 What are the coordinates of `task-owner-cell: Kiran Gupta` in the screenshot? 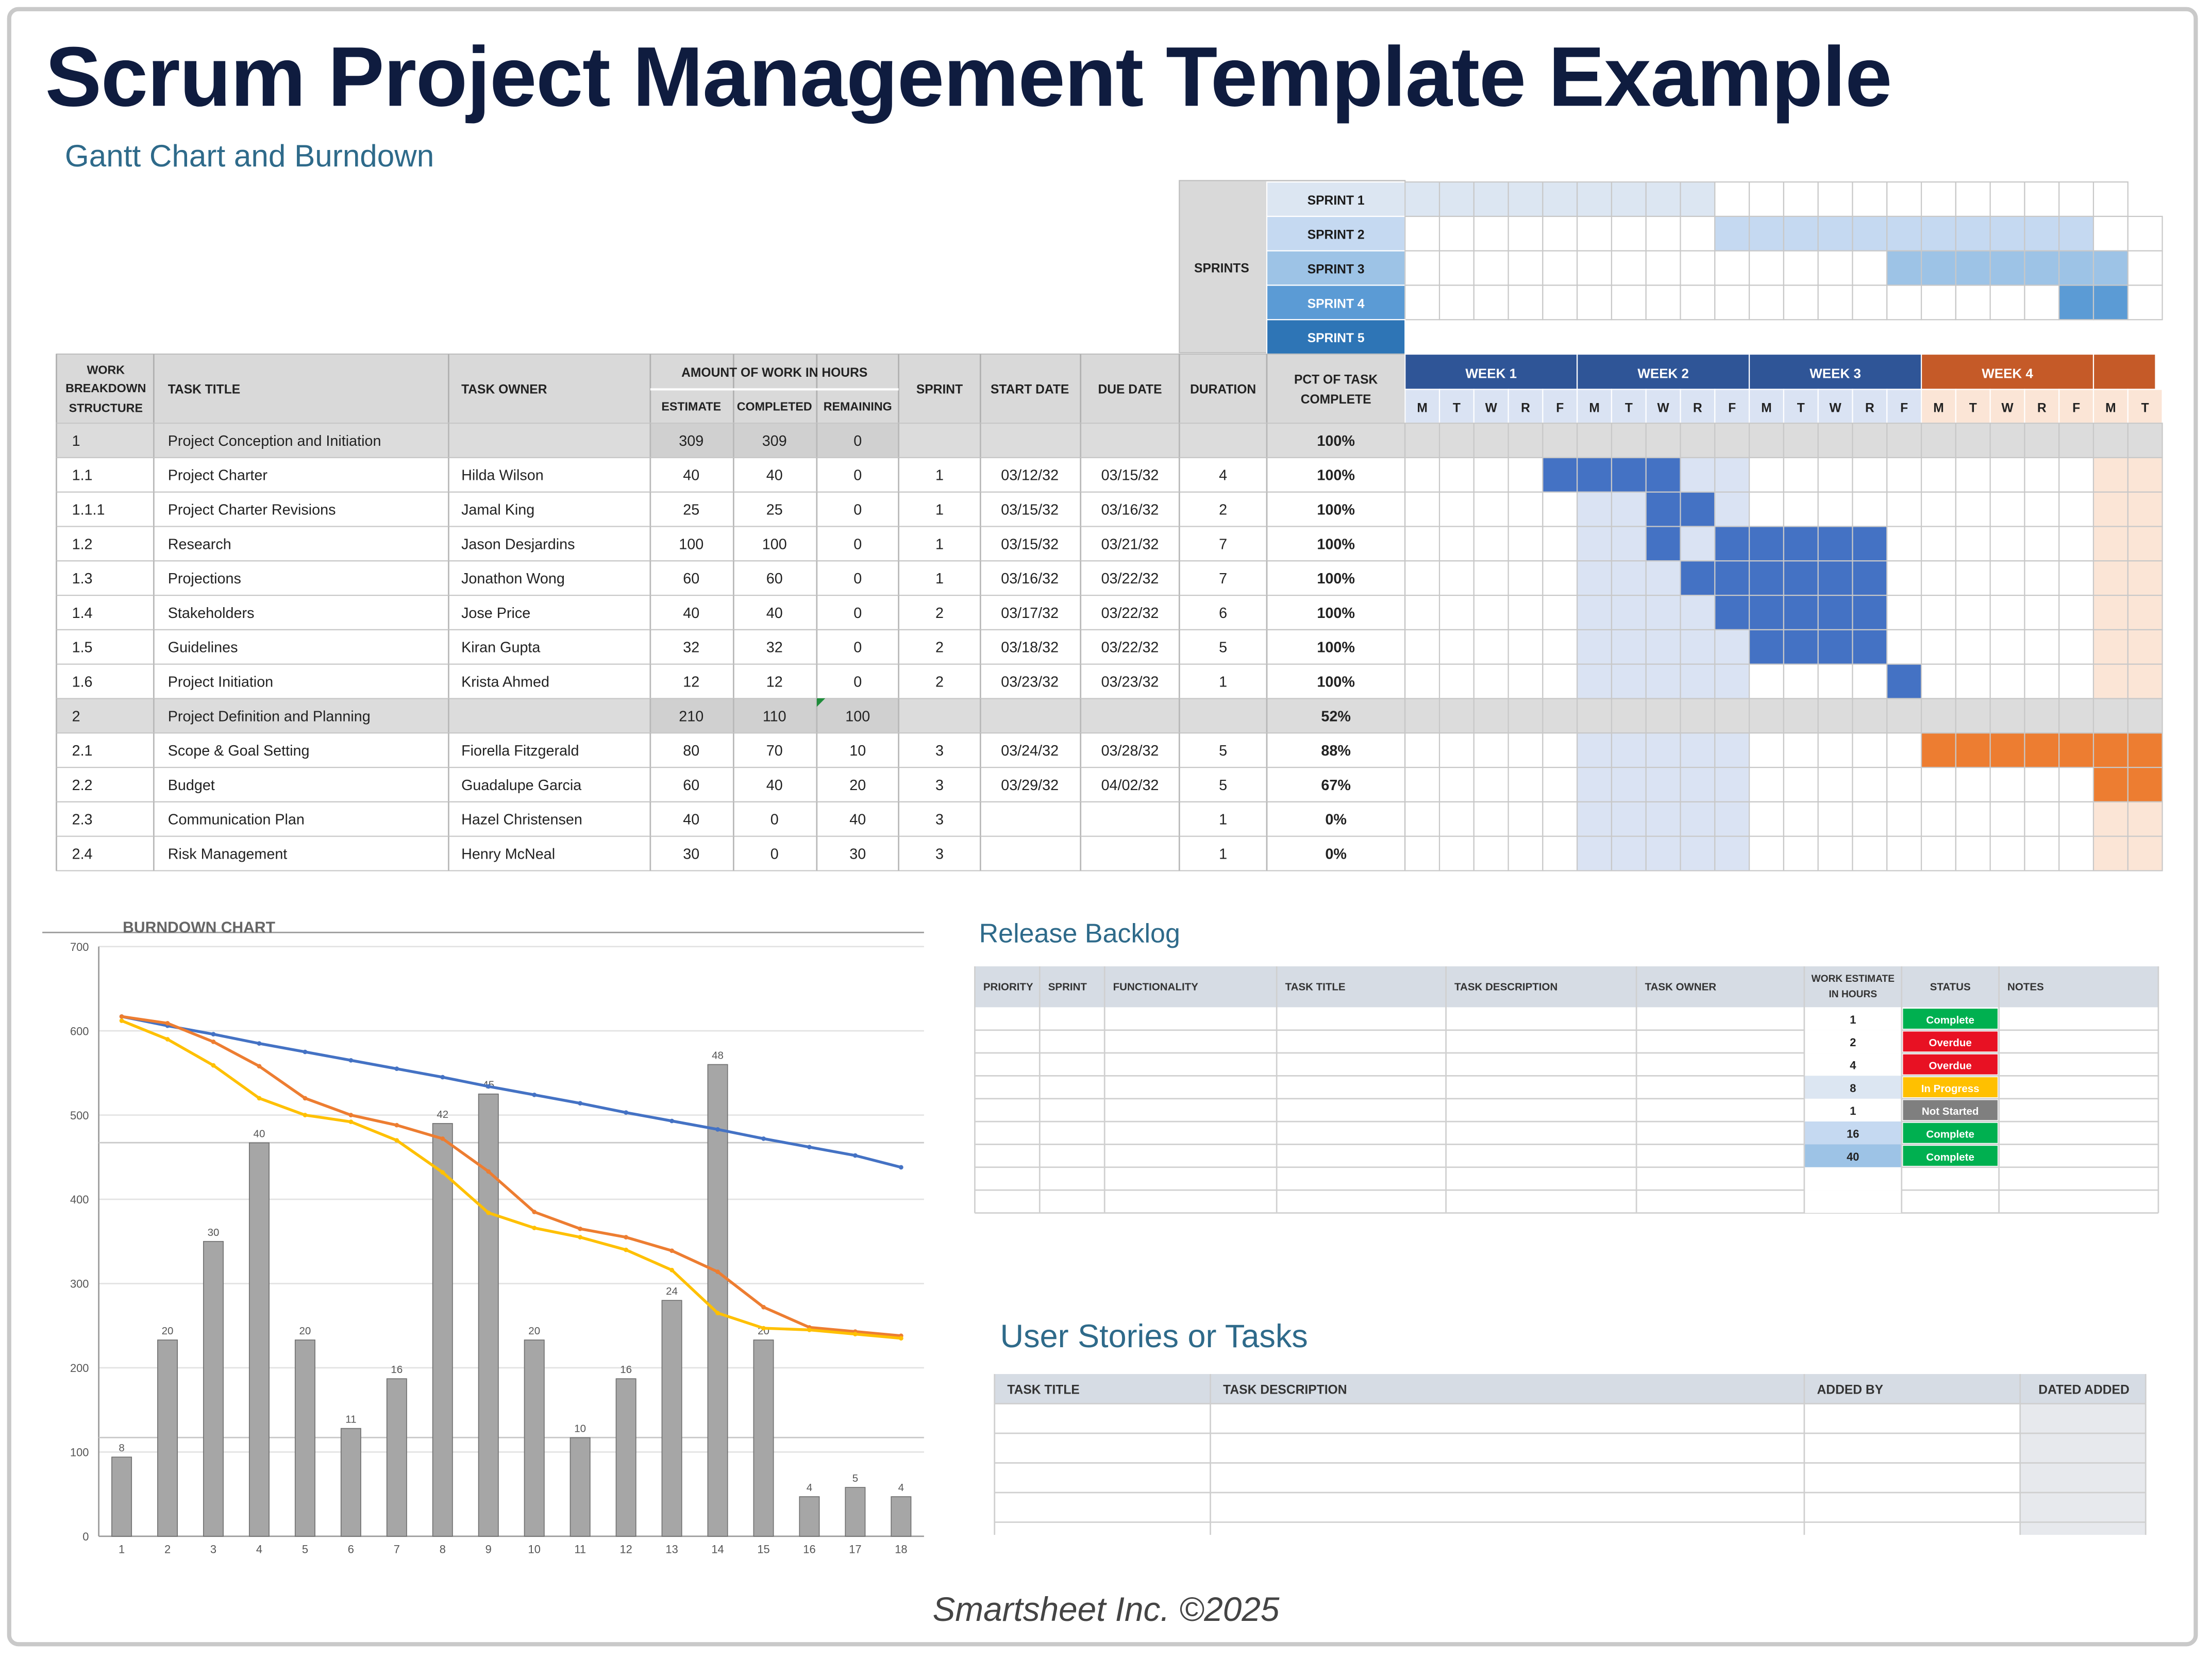 It's located at (500, 648).